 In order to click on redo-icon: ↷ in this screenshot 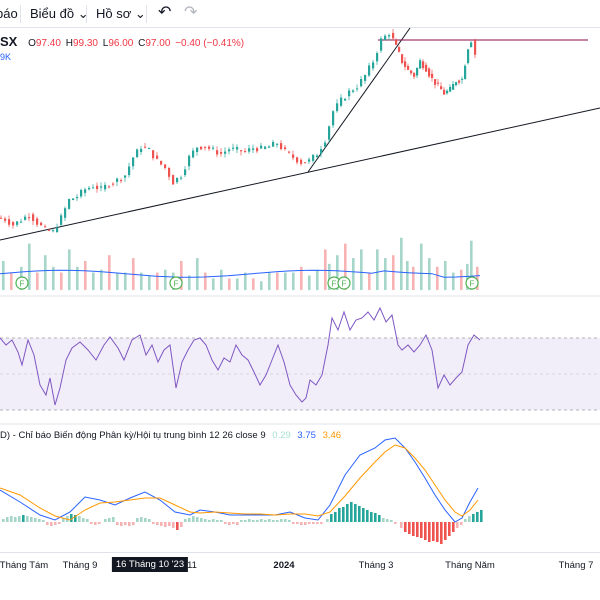, I will do `click(191, 12)`.